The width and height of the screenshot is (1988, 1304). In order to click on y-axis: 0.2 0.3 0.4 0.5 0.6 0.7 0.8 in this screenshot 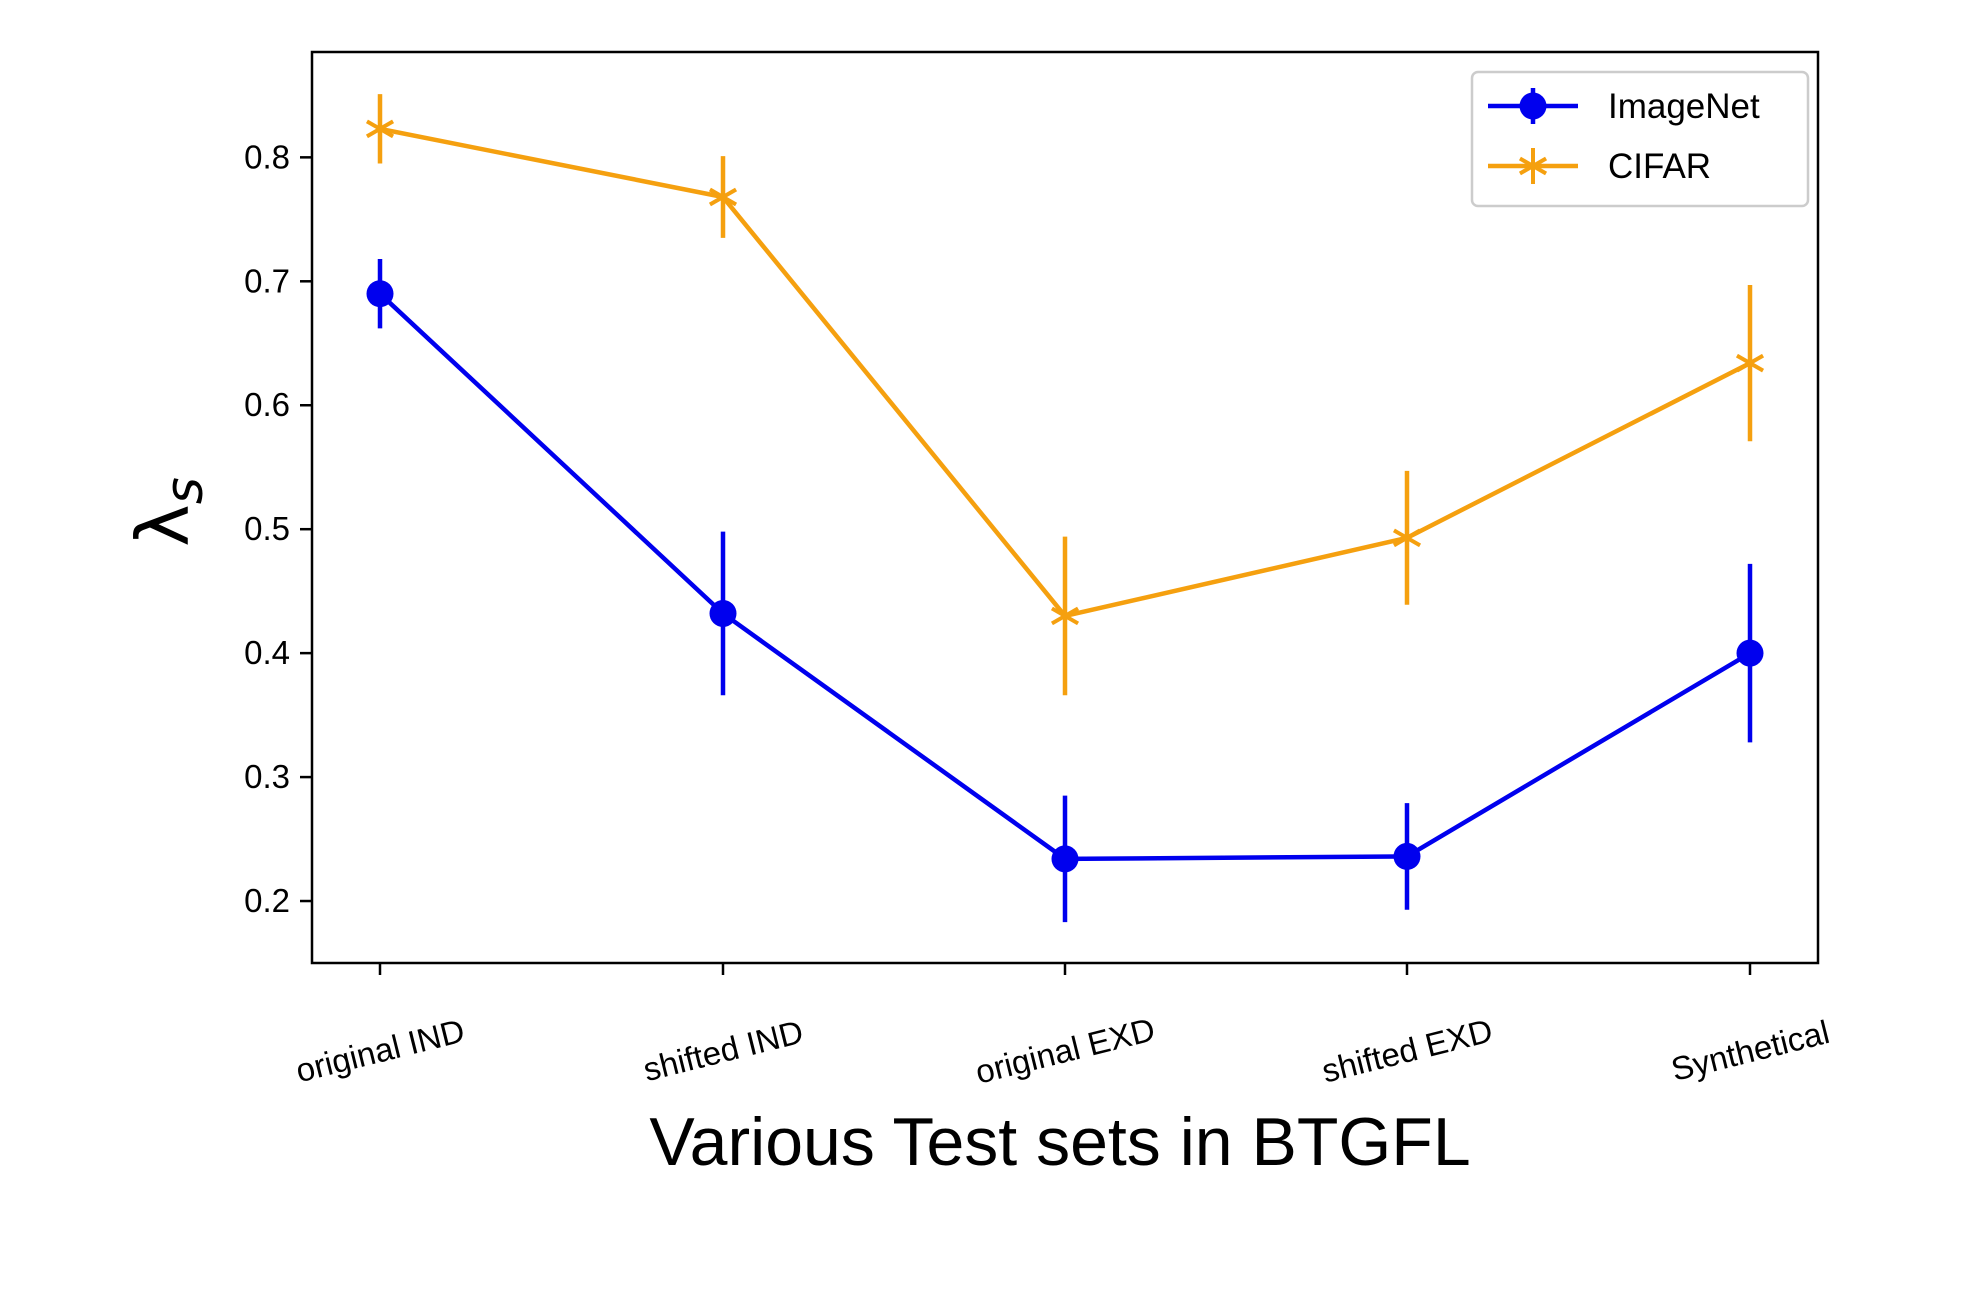, I will do `click(278, 528)`.